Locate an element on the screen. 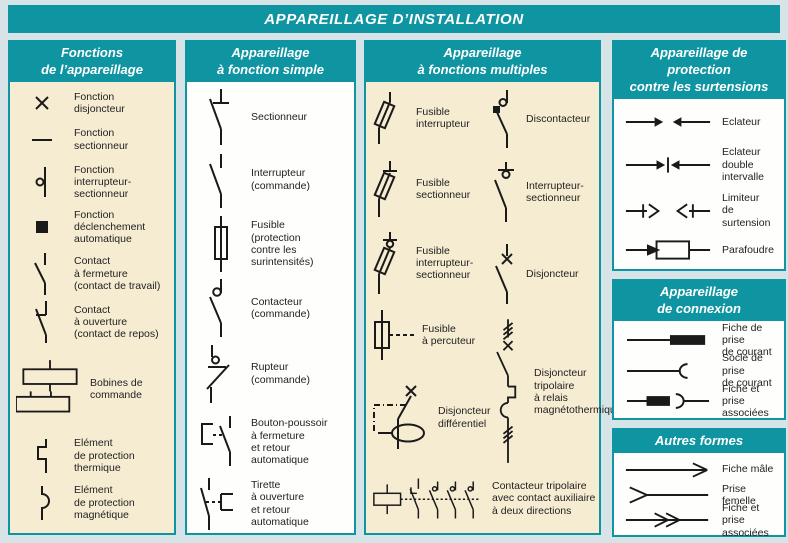 The width and height of the screenshot is (788, 543). legend-label: Limiteur de surtension is located at coordinates (746, 210).